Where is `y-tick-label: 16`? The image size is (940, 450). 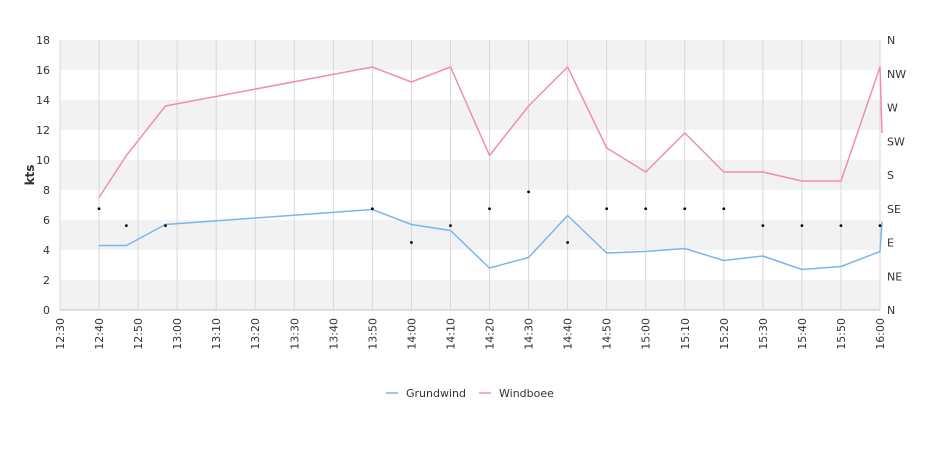
y-tick-label: 16 is located at coordinates (43, 70).